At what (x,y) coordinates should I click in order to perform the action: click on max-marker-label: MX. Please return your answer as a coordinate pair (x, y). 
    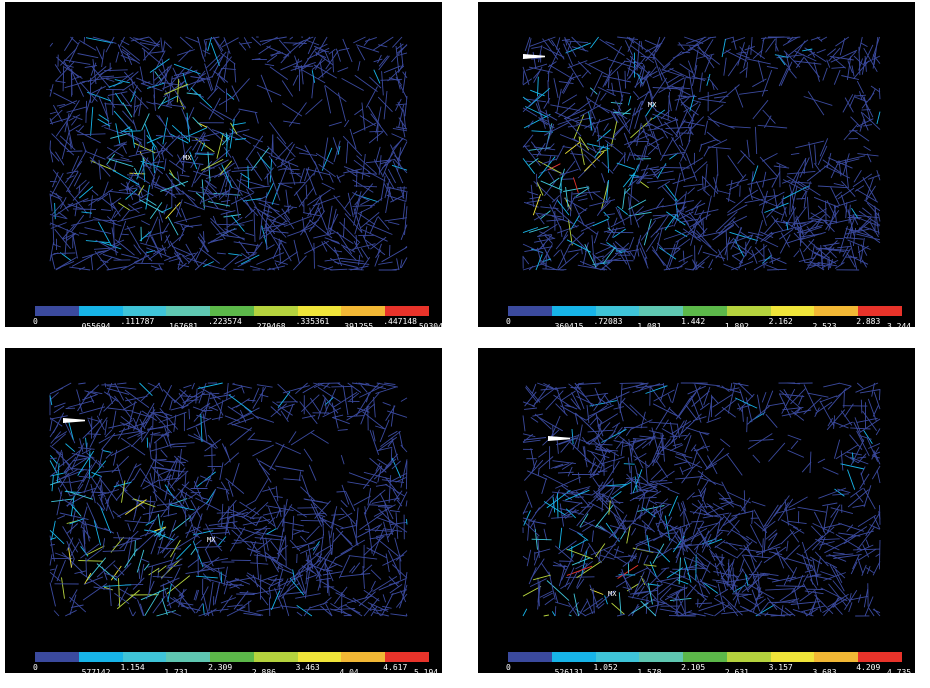
    Looking at the image, I should click on (211, 540).